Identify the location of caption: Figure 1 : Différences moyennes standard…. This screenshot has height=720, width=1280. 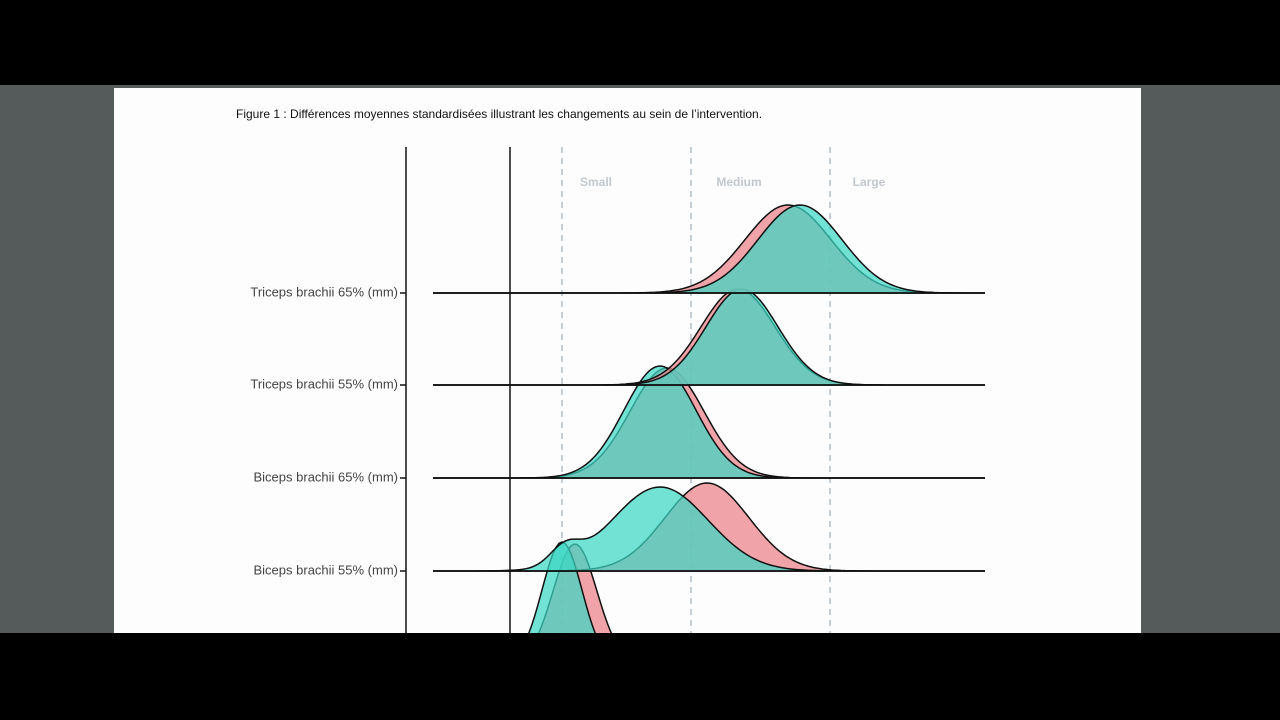
(499, 114).